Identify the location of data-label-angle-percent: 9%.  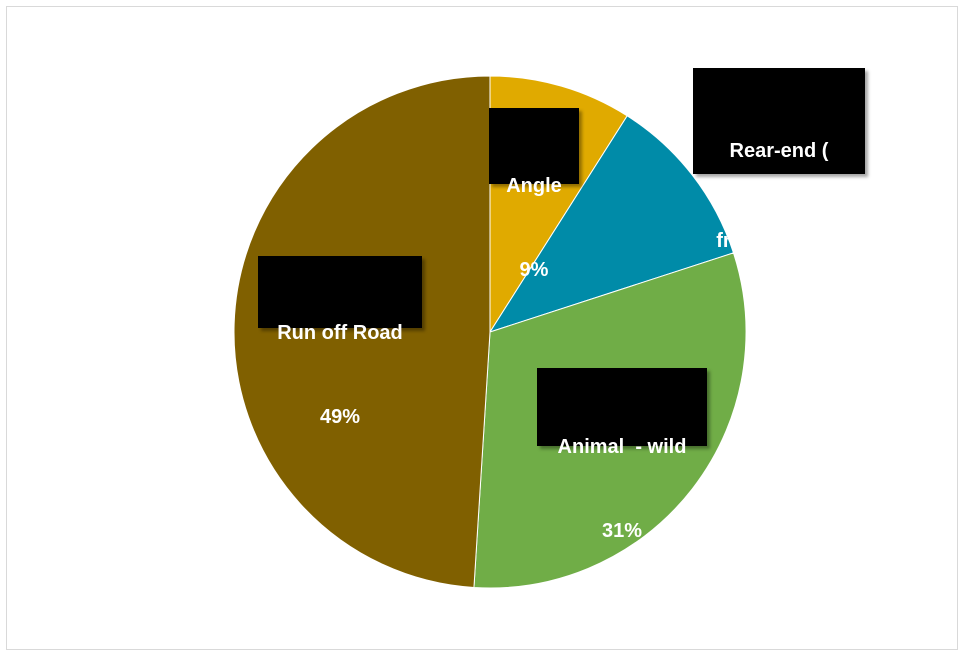
(534, 270).